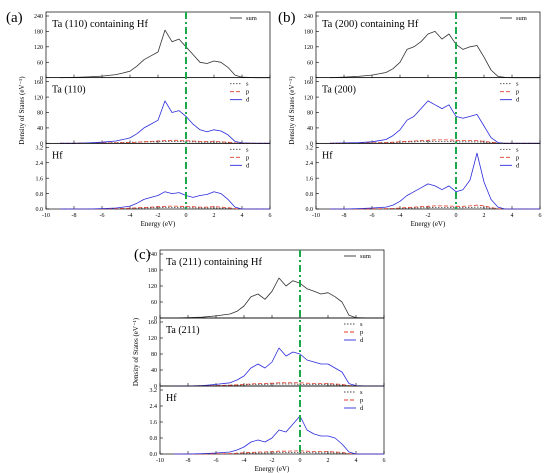  I want to click on legend-label: sum, so click(365, 256).